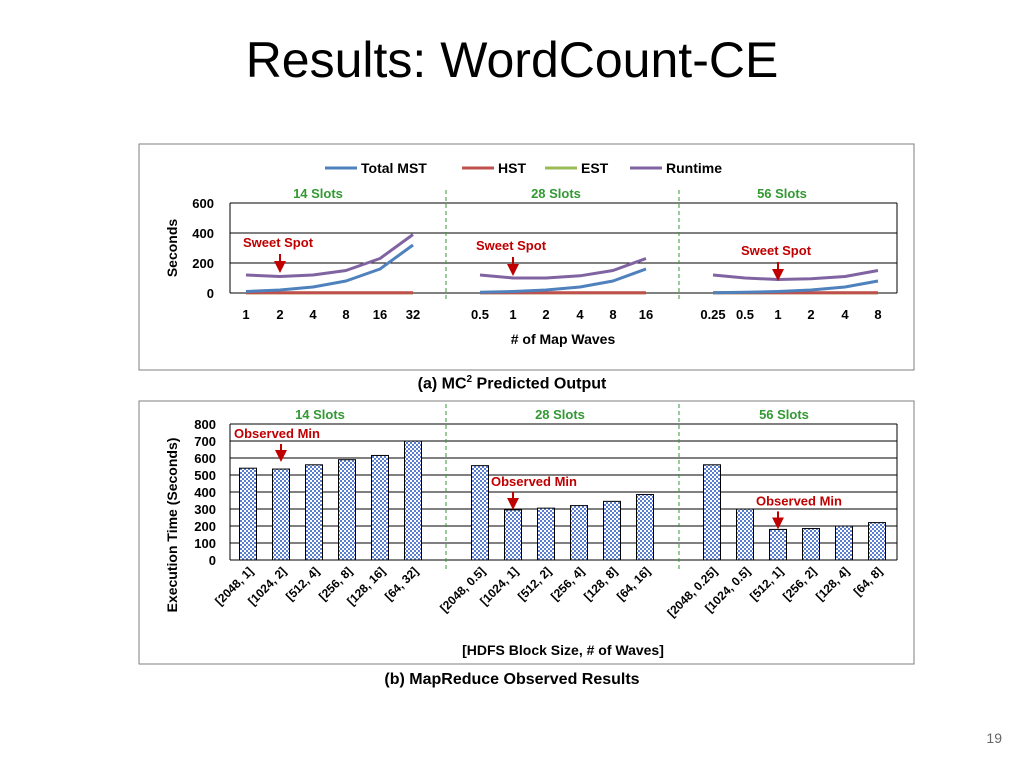 The width and height of the screenshot is (1024, 768). What do you see at coordinates (868, 581) in the screenshot?
I see `x-tick-label: [64, 8]` at bounding box center [868, 581].